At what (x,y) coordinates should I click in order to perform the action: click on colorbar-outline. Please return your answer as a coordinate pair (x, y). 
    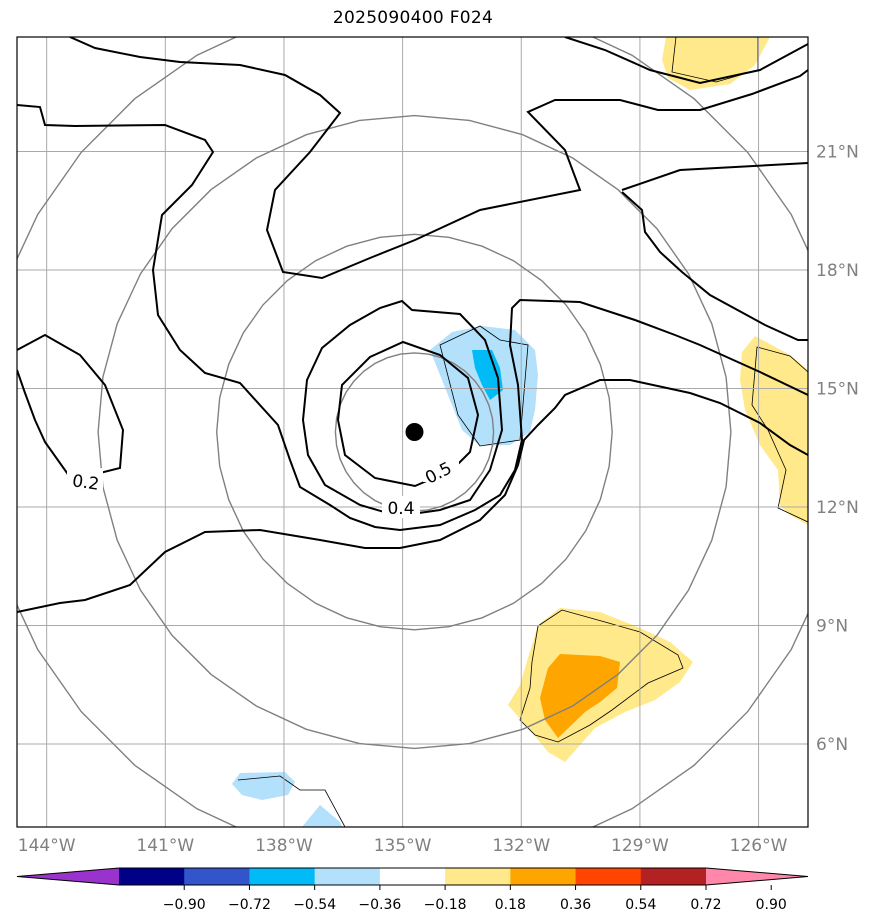
    Looking at the image, I should click on (412, 876).